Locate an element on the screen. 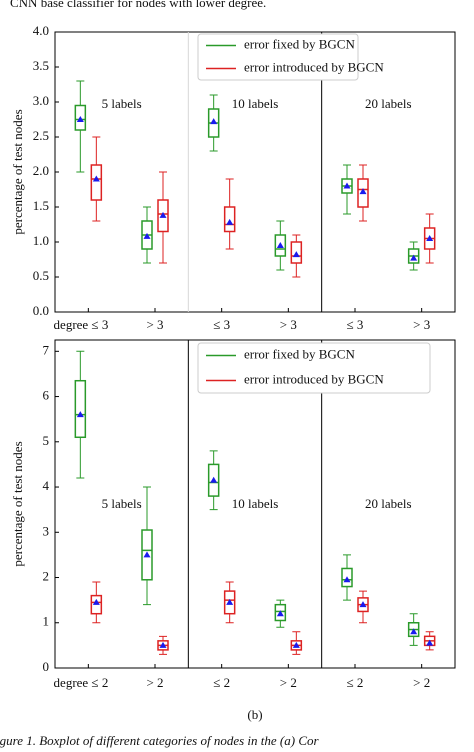 The height and width of the screenshot is (752, 474). y-tick-label: 3.5 is located at coordinates (41, 65).